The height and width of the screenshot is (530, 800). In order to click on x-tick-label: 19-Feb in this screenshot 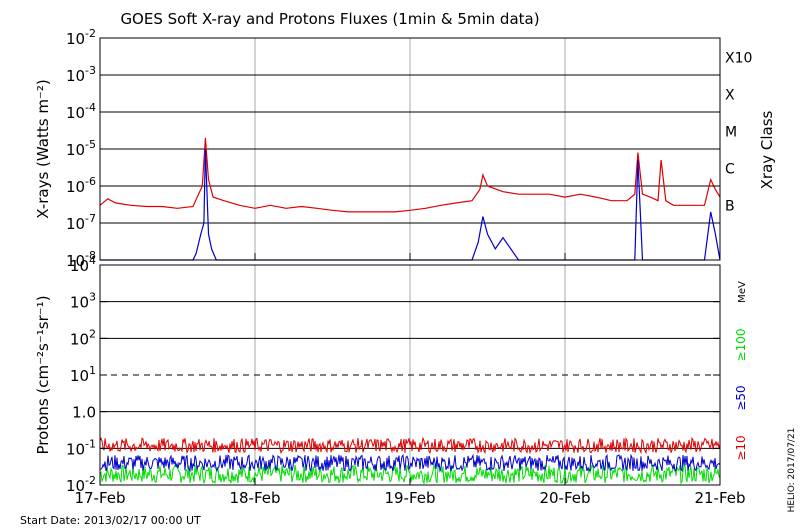, I will do `click(409, 498)`.